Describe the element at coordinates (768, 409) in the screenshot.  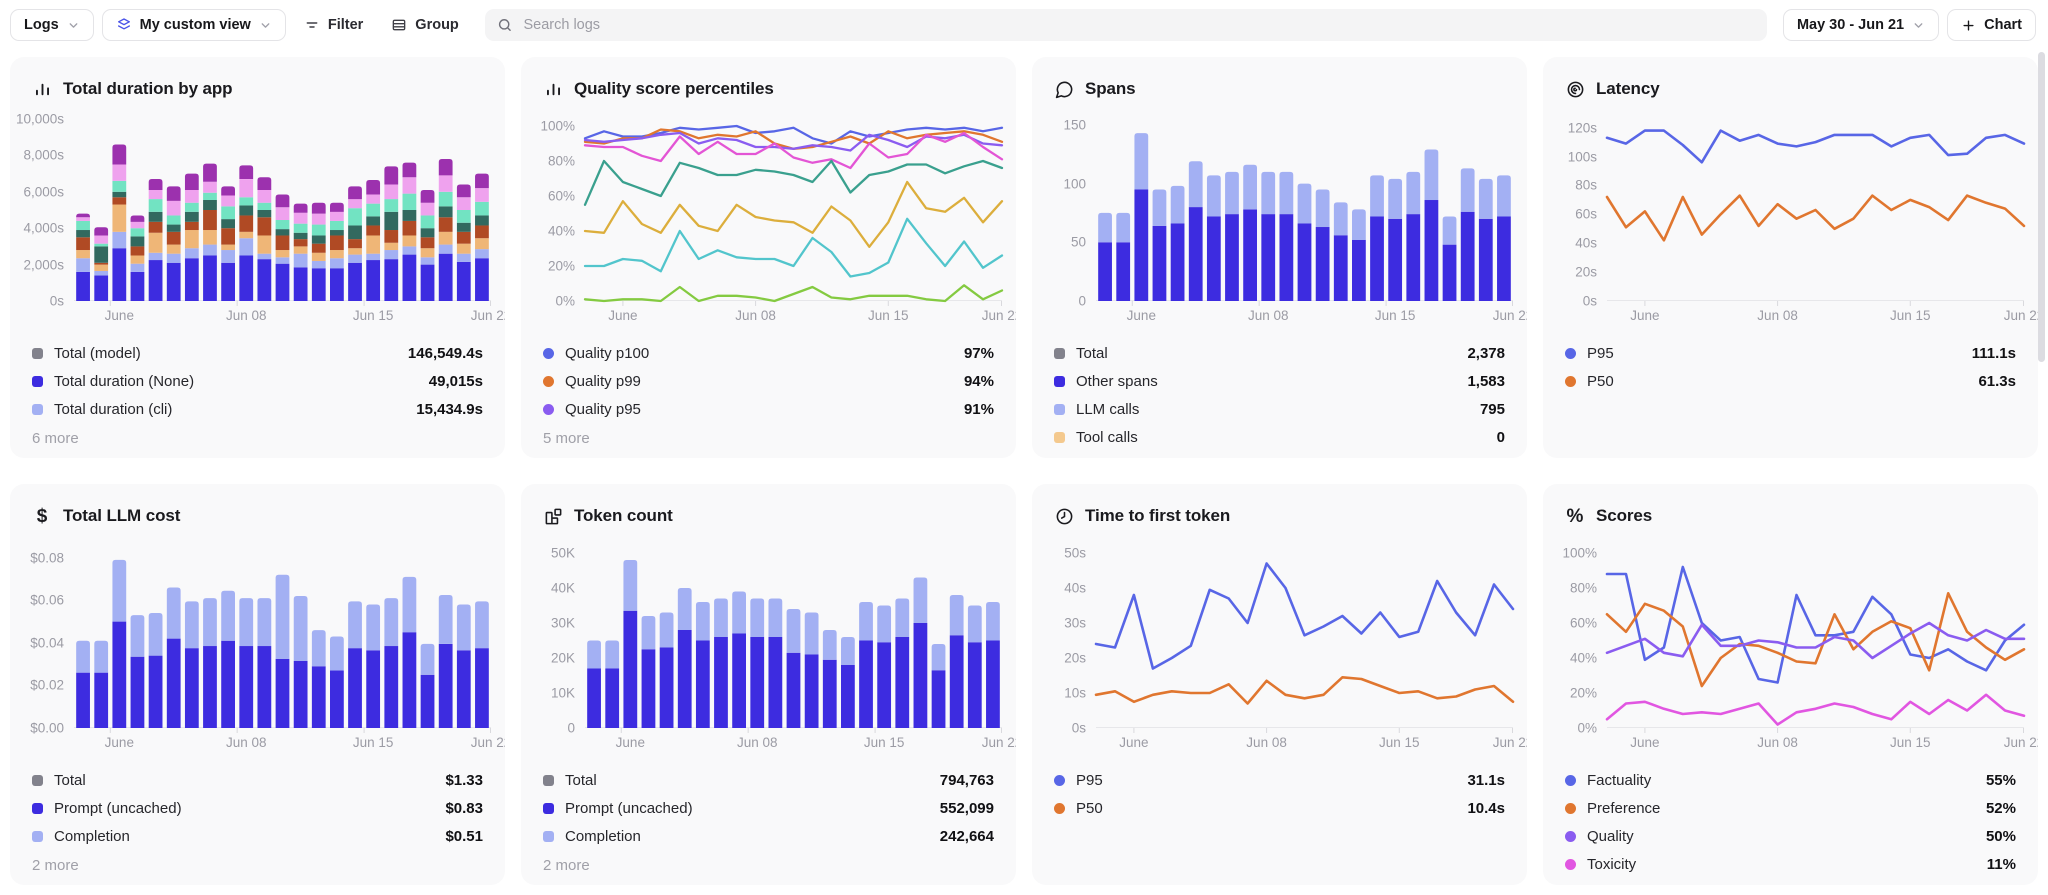
I see `legend-item: Quality p95 91%` at that location.